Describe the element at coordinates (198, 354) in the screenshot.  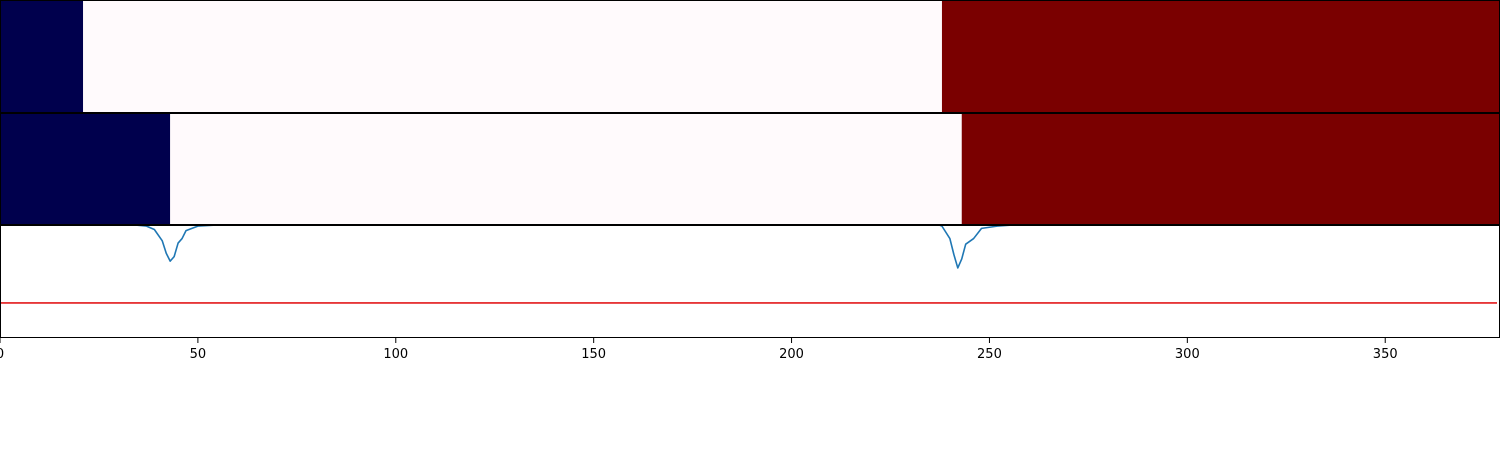
I see `x-tick-label: 50` at that location.